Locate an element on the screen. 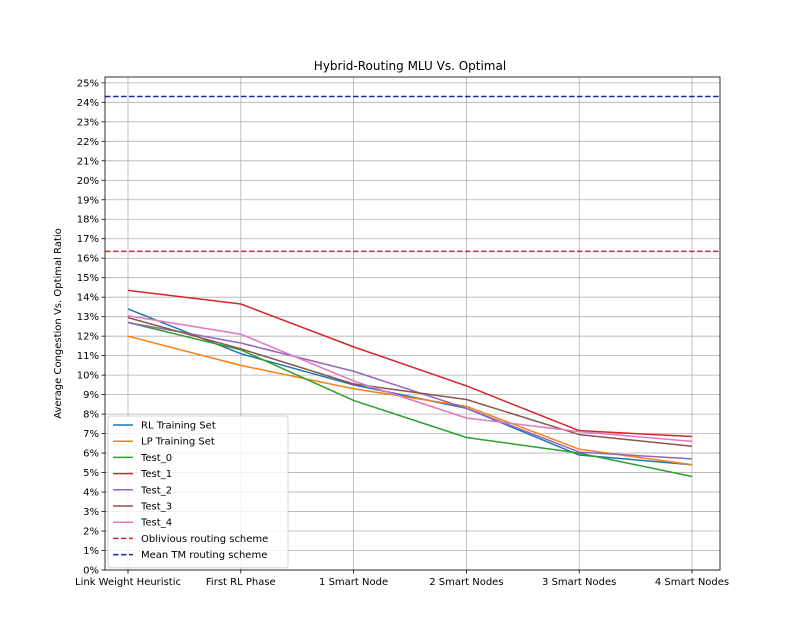  y-tick-label: 25% is located at coordinates (88, 83).